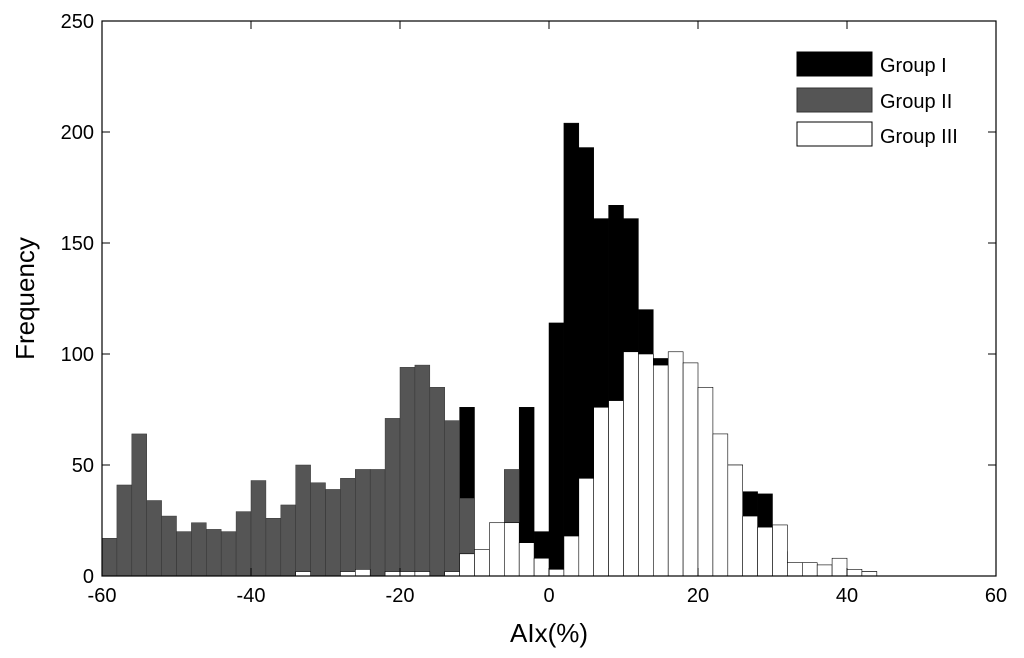 The width and height of the screenshot is (1024, 658). What do you see at coordinates (847, 596) in the screenshot?
I see `x-tick-label: 40` at bounding box center [847, 596].